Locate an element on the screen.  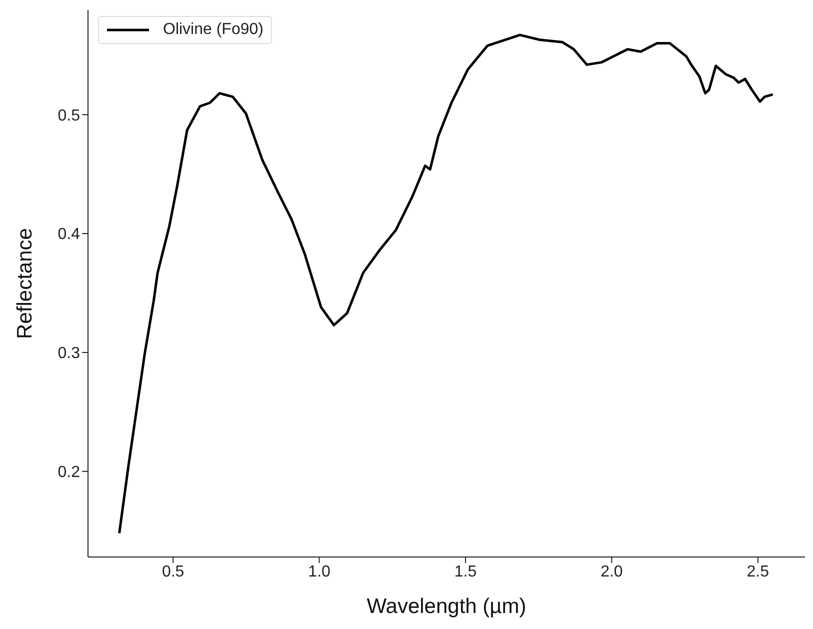
y-axis-title: Reflectance is located at coordinates (24, 283).